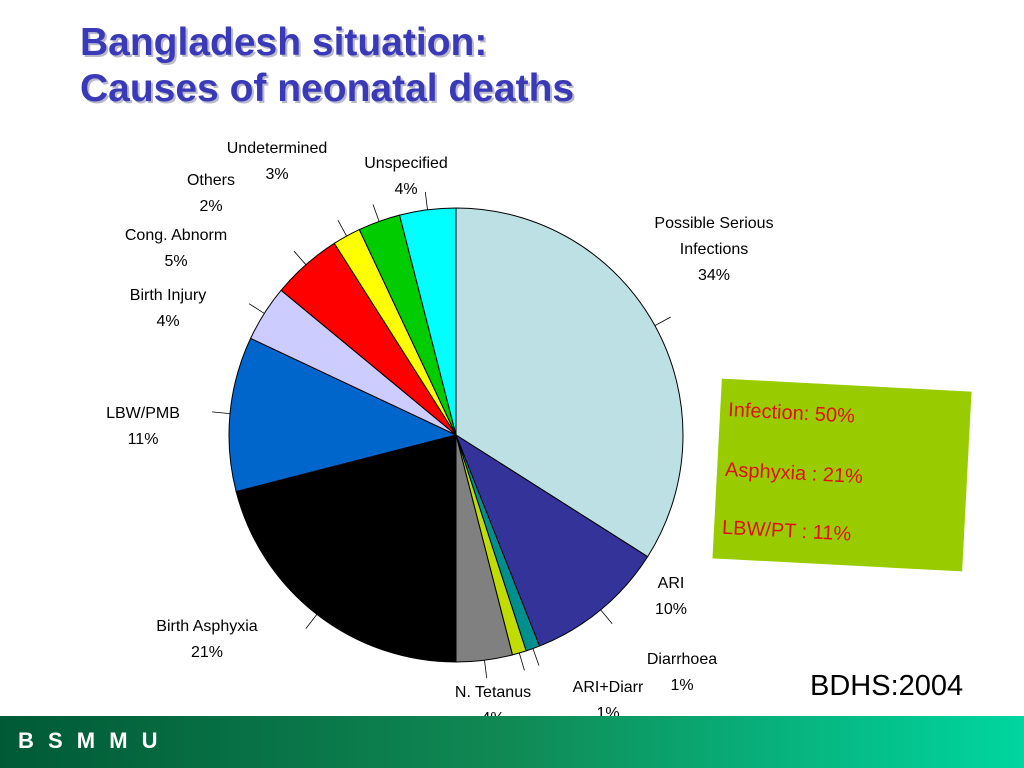 This screenshot has height=768, width=1024. I want to click on pie-slice-birth-asphyxia, so click(346, 548).